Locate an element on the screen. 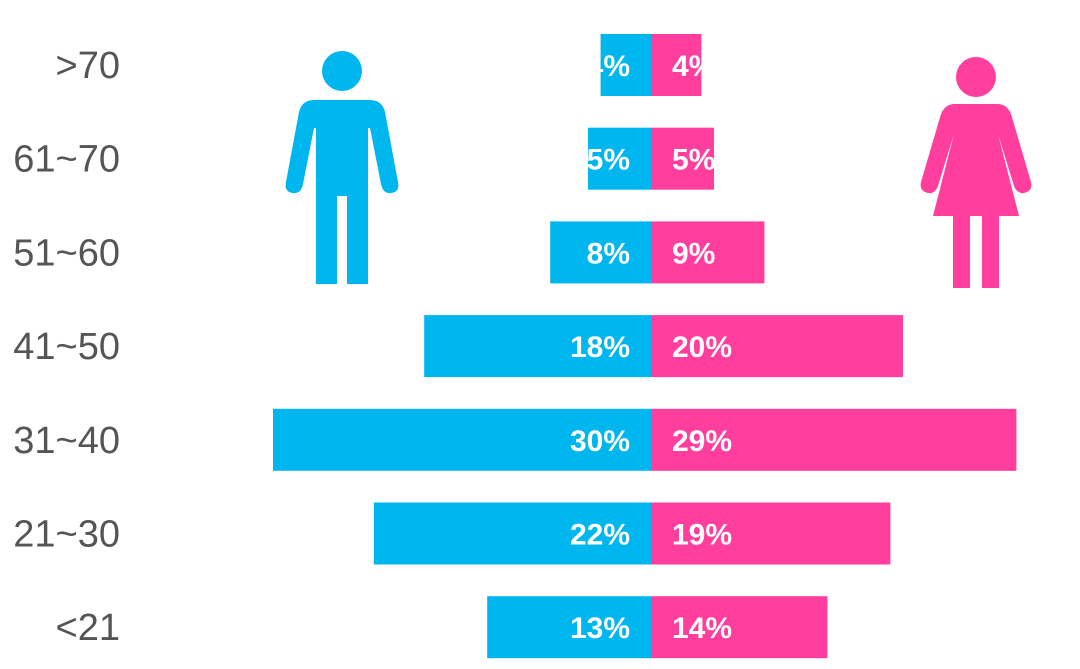 This screenshot has height=669, width=1080. male-figure-icon is located at coordinates (342, 167).